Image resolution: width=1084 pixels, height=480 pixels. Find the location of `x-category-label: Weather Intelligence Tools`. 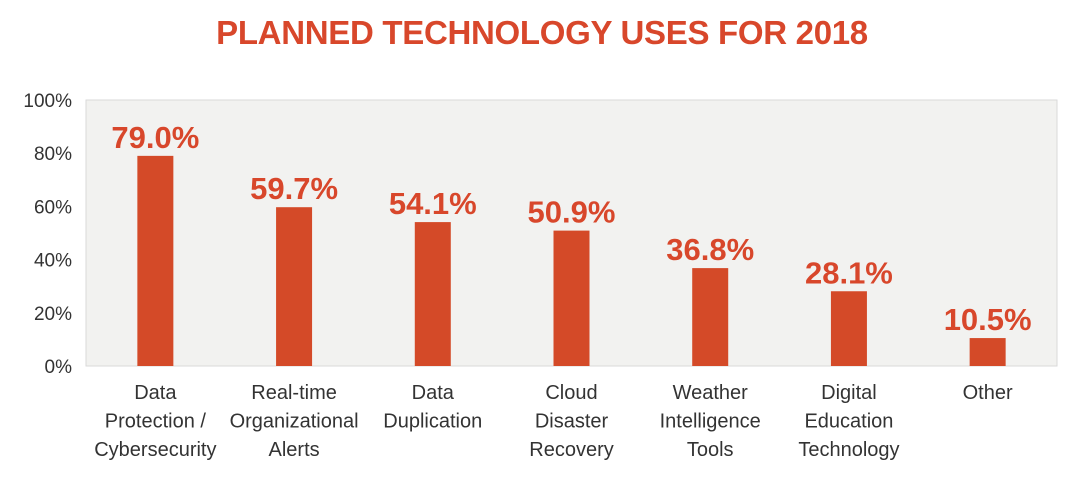

x-category-label: Weather Intelligence Tools is located at coordinates (710, 421).